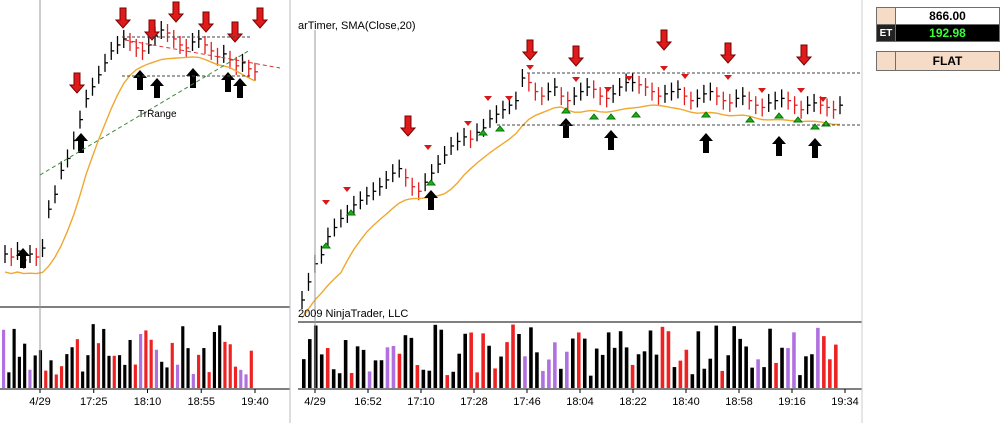  What do you see at coordinates (739, 402) in the screenshot?
I see `right-tick-label: 18:58` at bounding box center [739, 402].